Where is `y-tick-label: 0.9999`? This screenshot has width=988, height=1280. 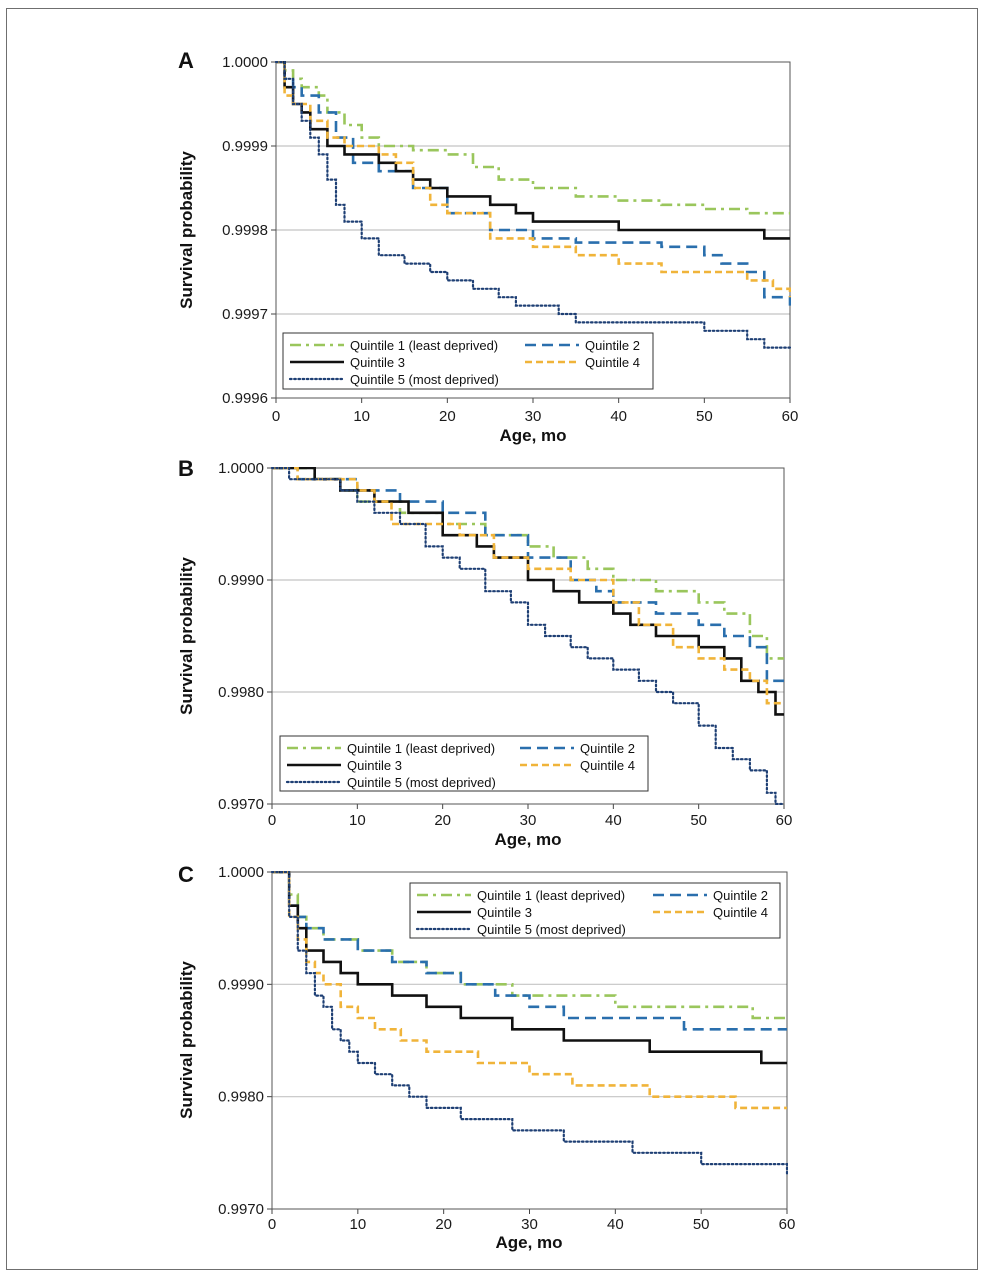
y-tick-label: 0.9999 is located at coordinates (245, 146).